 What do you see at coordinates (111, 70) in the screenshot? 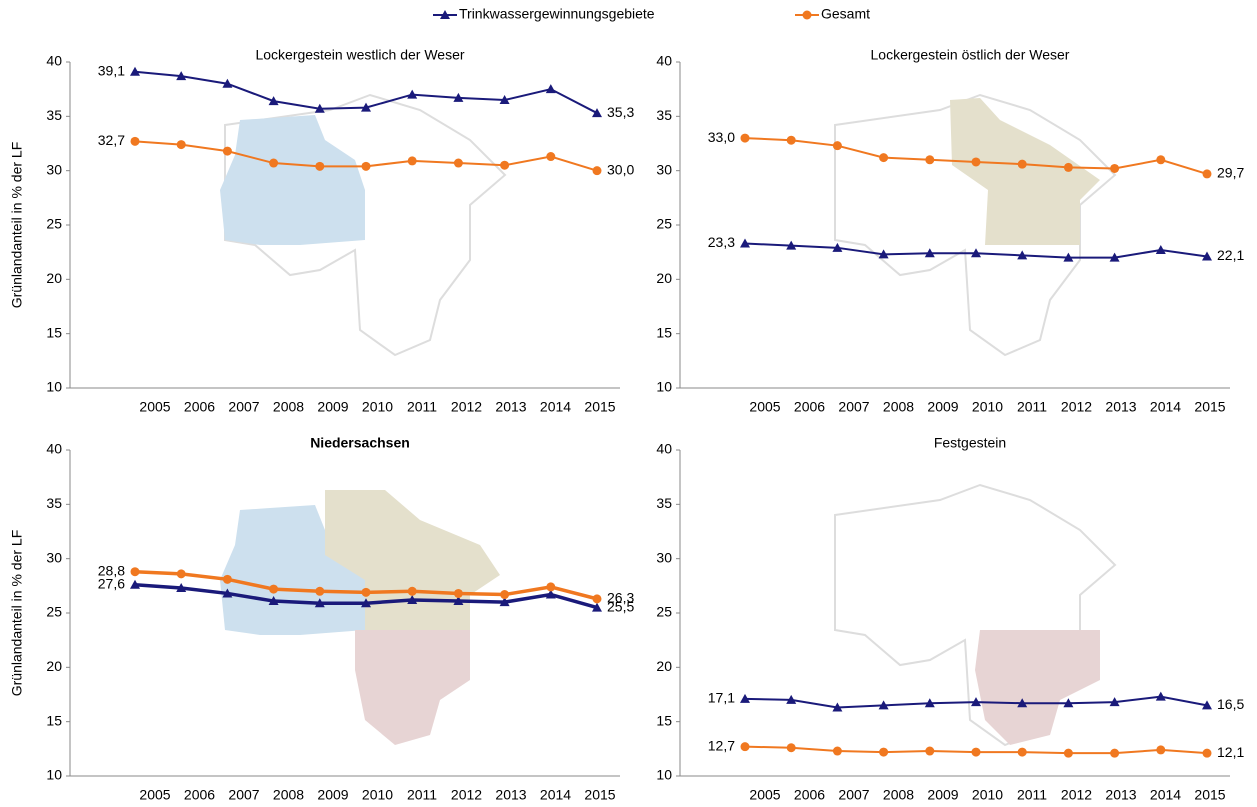
I see `data-label: 39,1` at bounding box center [111, 70].